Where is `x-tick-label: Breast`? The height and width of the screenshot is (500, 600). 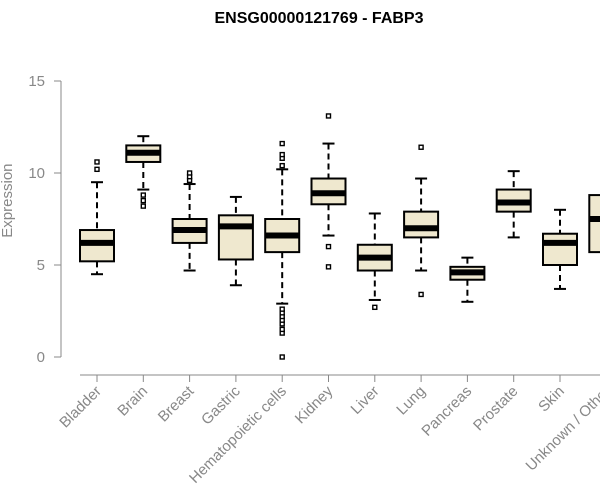 x-tick-label: Breast is located at coordinates (176, 403).